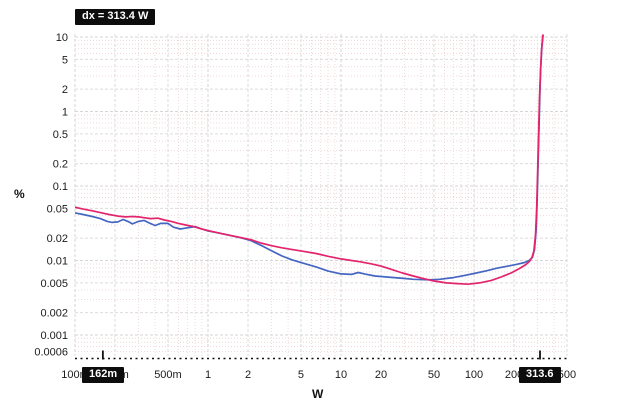 The height and width of the screenshot is (412, 618). What do you see at coordinates (51, 353) in the screenshot?
I see `y-tick-label: 0.0006` at bounding box center [51, 353].